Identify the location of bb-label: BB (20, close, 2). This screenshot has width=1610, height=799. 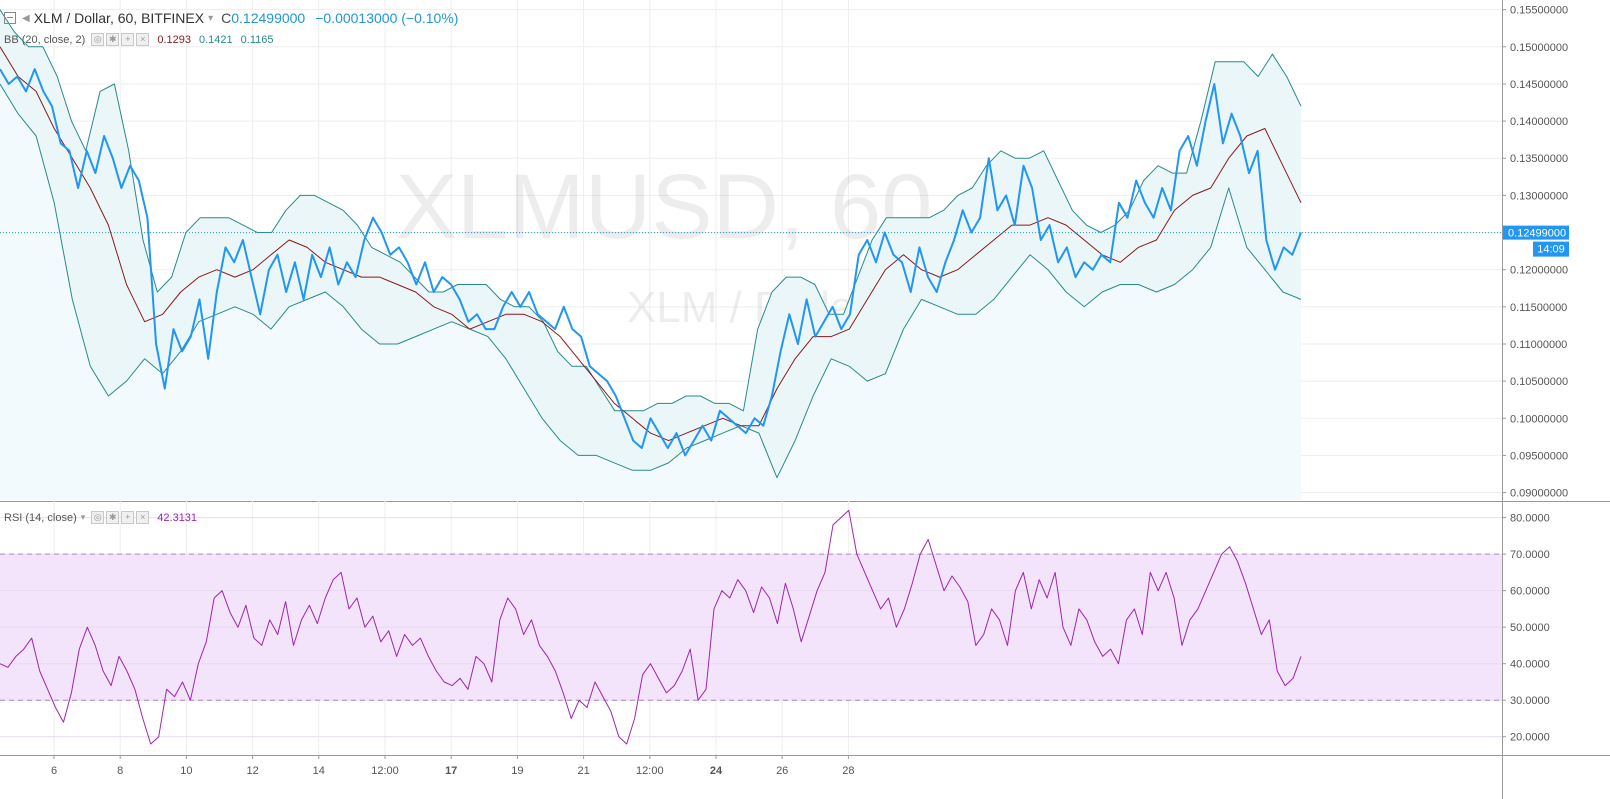
(45, 39).